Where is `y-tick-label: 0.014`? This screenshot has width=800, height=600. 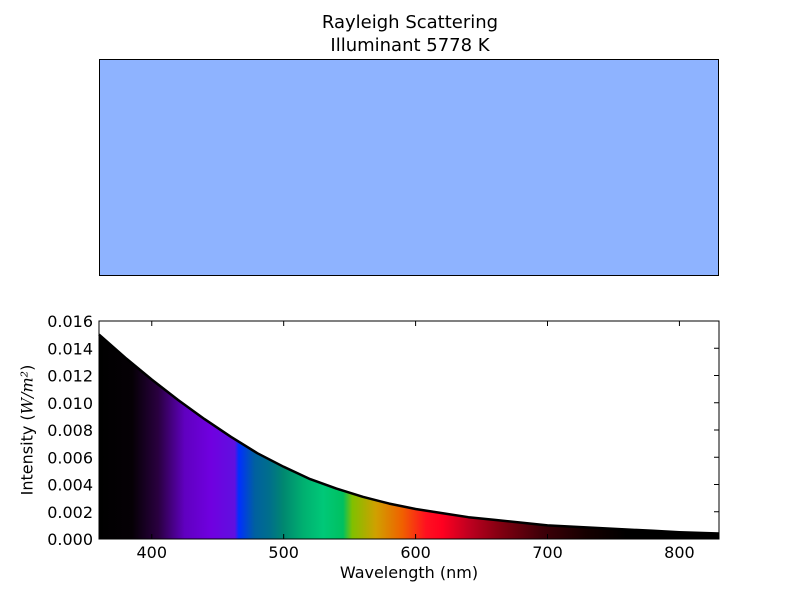 y-tick-label: 0.014 is located at coordinates (70, 348).